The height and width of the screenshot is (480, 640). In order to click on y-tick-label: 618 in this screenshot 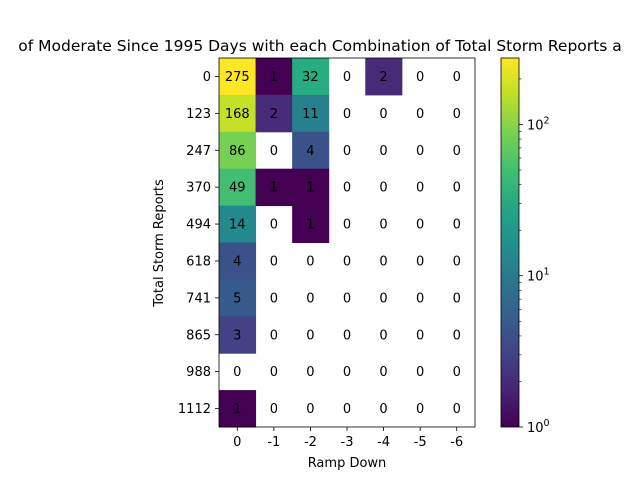, I will do `click(198, 261)`.